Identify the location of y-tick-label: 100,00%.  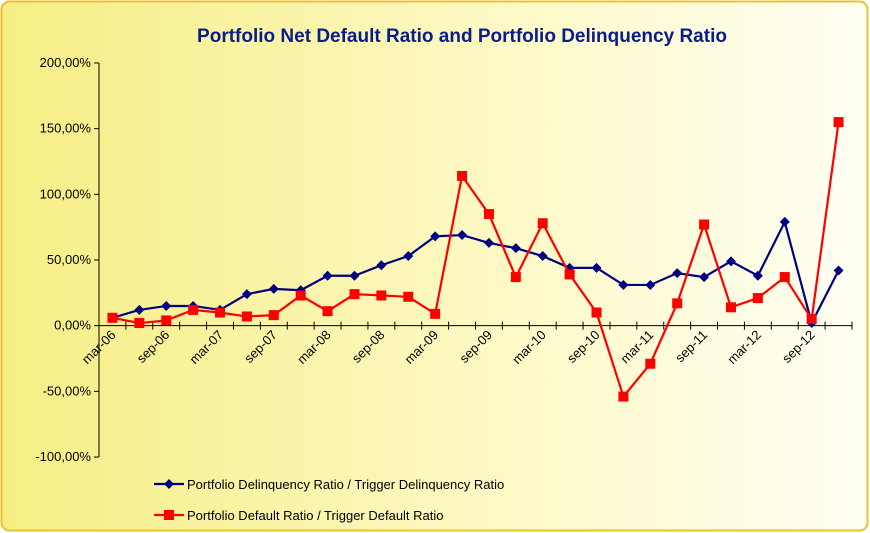
(66, 193).